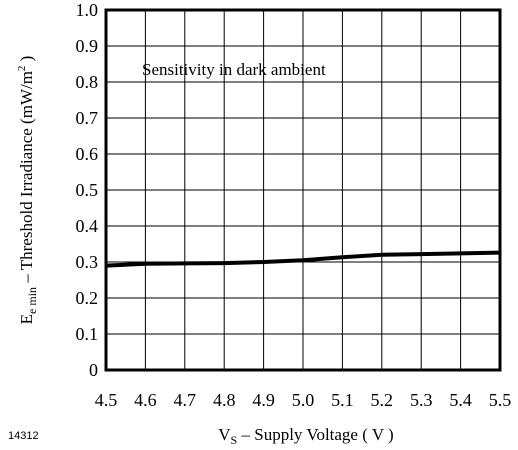 This screenshot has width=518, height=450. What do you see at coordinates (87, 118) in the screenshot?
I see `y-tick-label: 0.7` at bounding box center [87, 118].